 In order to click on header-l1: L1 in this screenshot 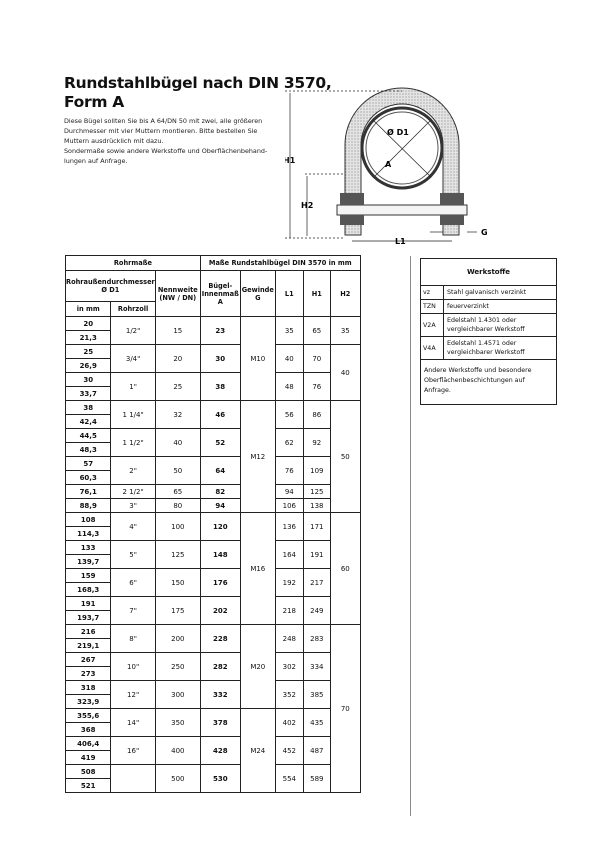, I will do `click(289, 293)`.